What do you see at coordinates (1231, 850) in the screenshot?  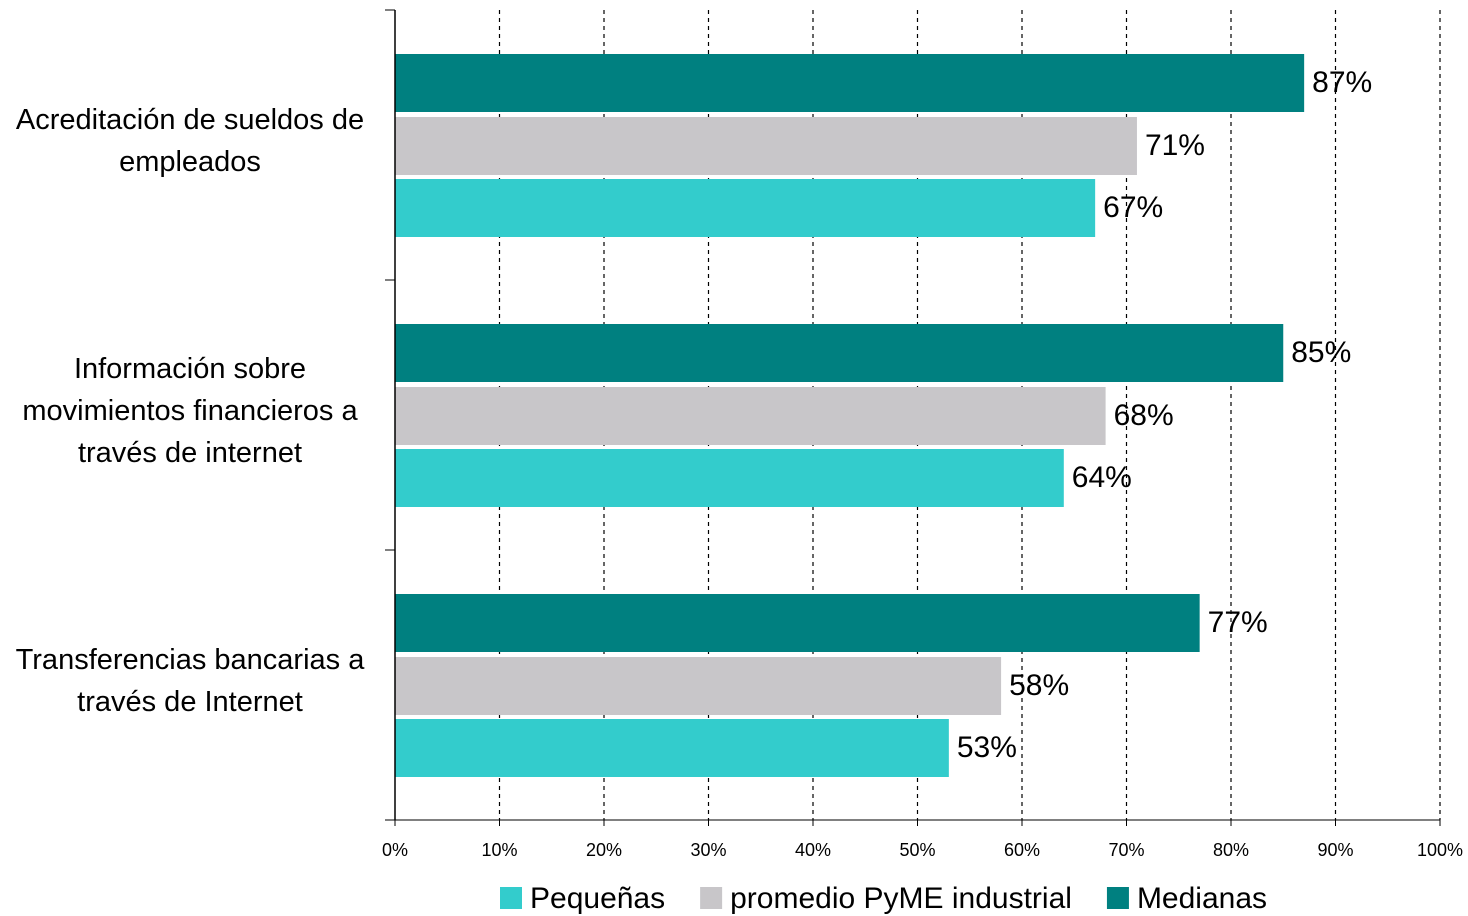 I see `x-tick-label: 80%` at bounding box center [1231, 850].